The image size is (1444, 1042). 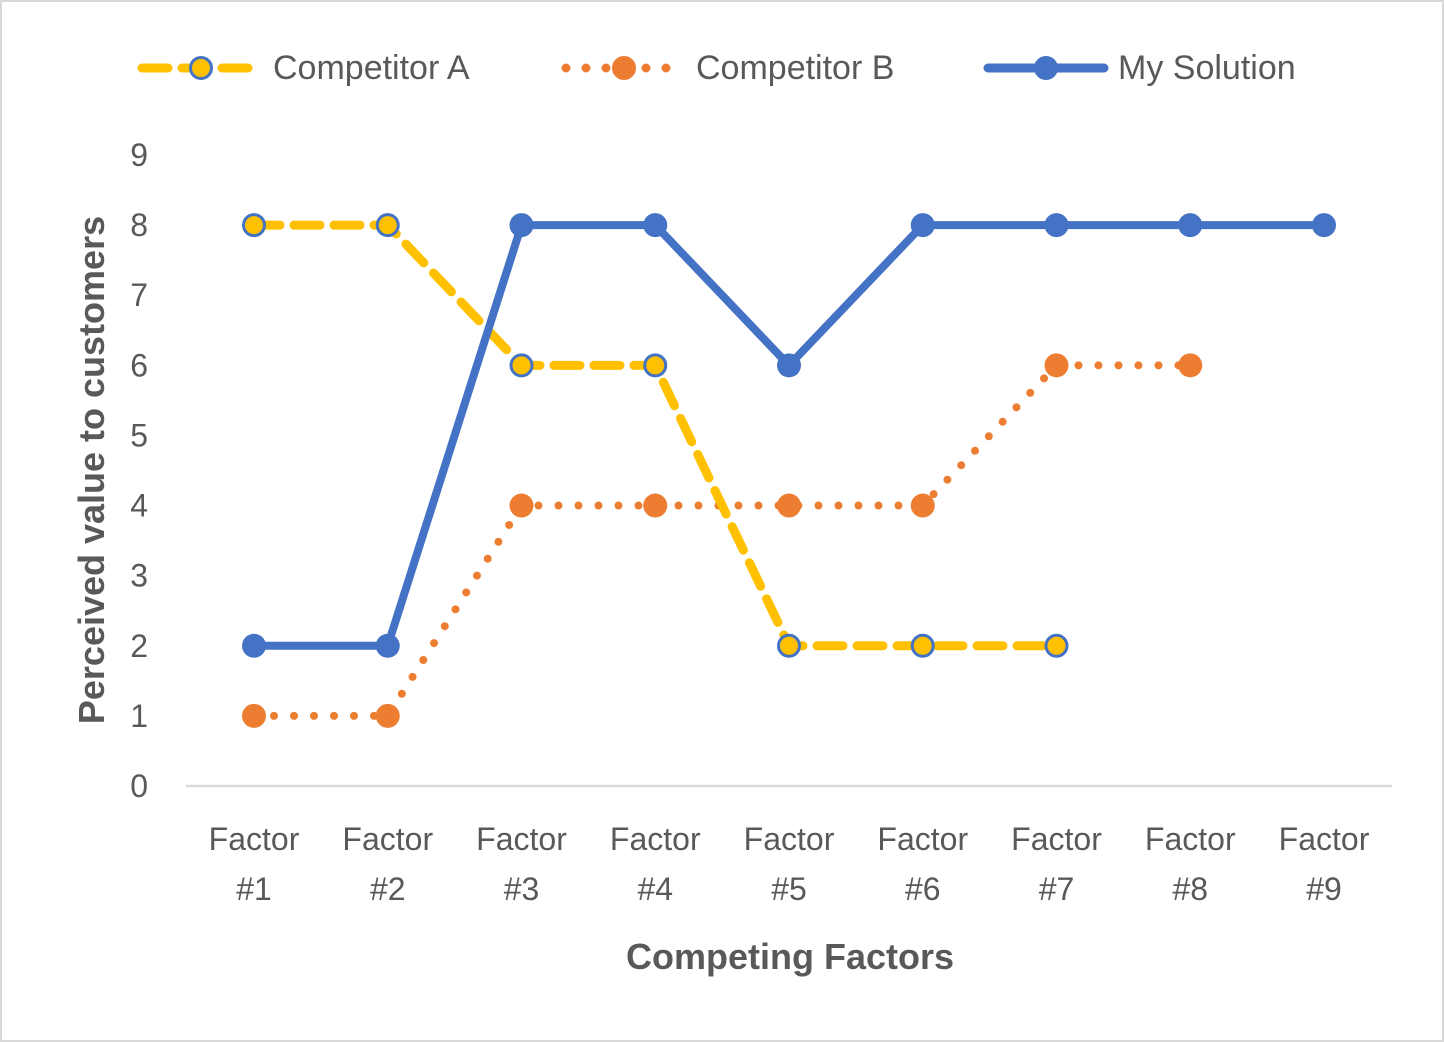 I want to click on legend-label: Competitor A, so click(x=371, y=68).